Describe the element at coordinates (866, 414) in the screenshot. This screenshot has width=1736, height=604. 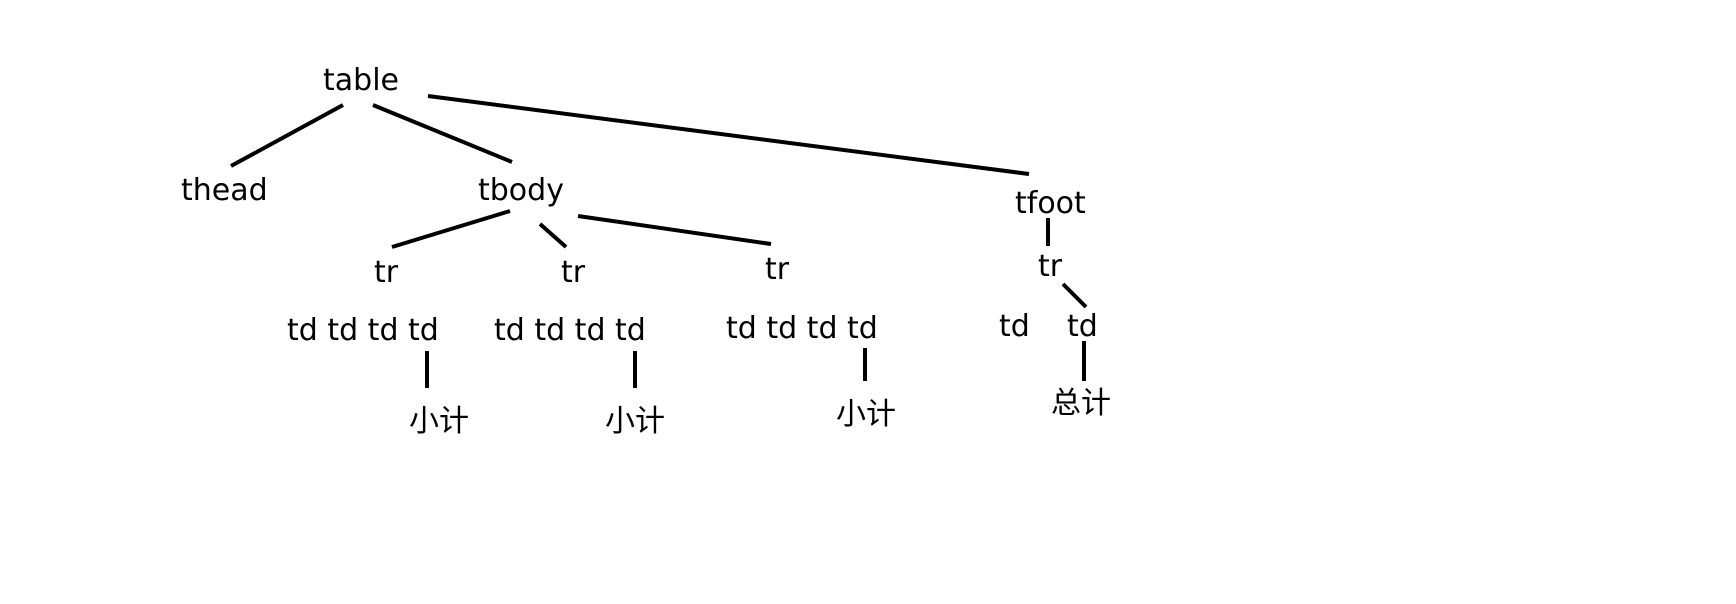
I see `node-subtotal-3: 小计` at that location.